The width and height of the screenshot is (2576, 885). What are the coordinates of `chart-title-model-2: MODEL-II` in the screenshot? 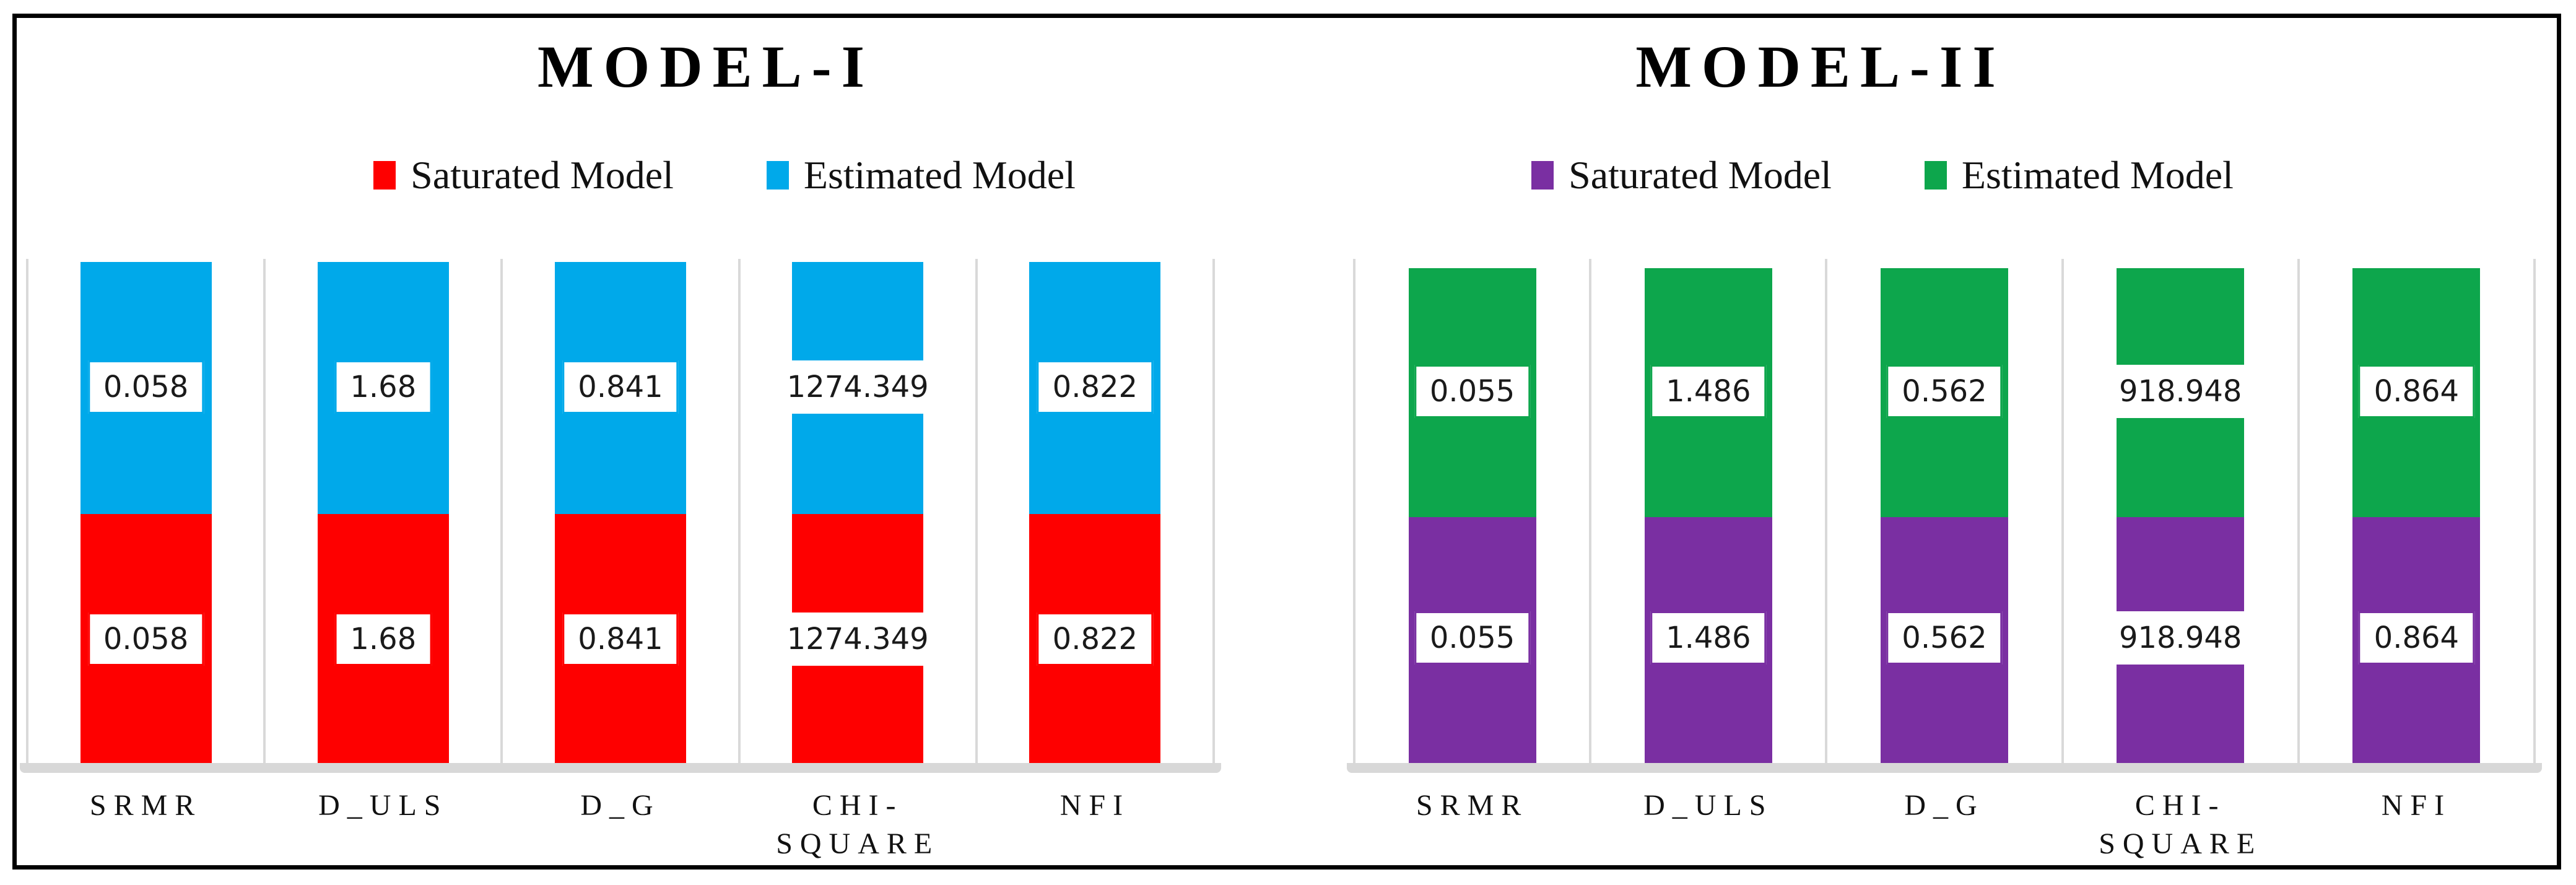 It's located at (1820, 66).